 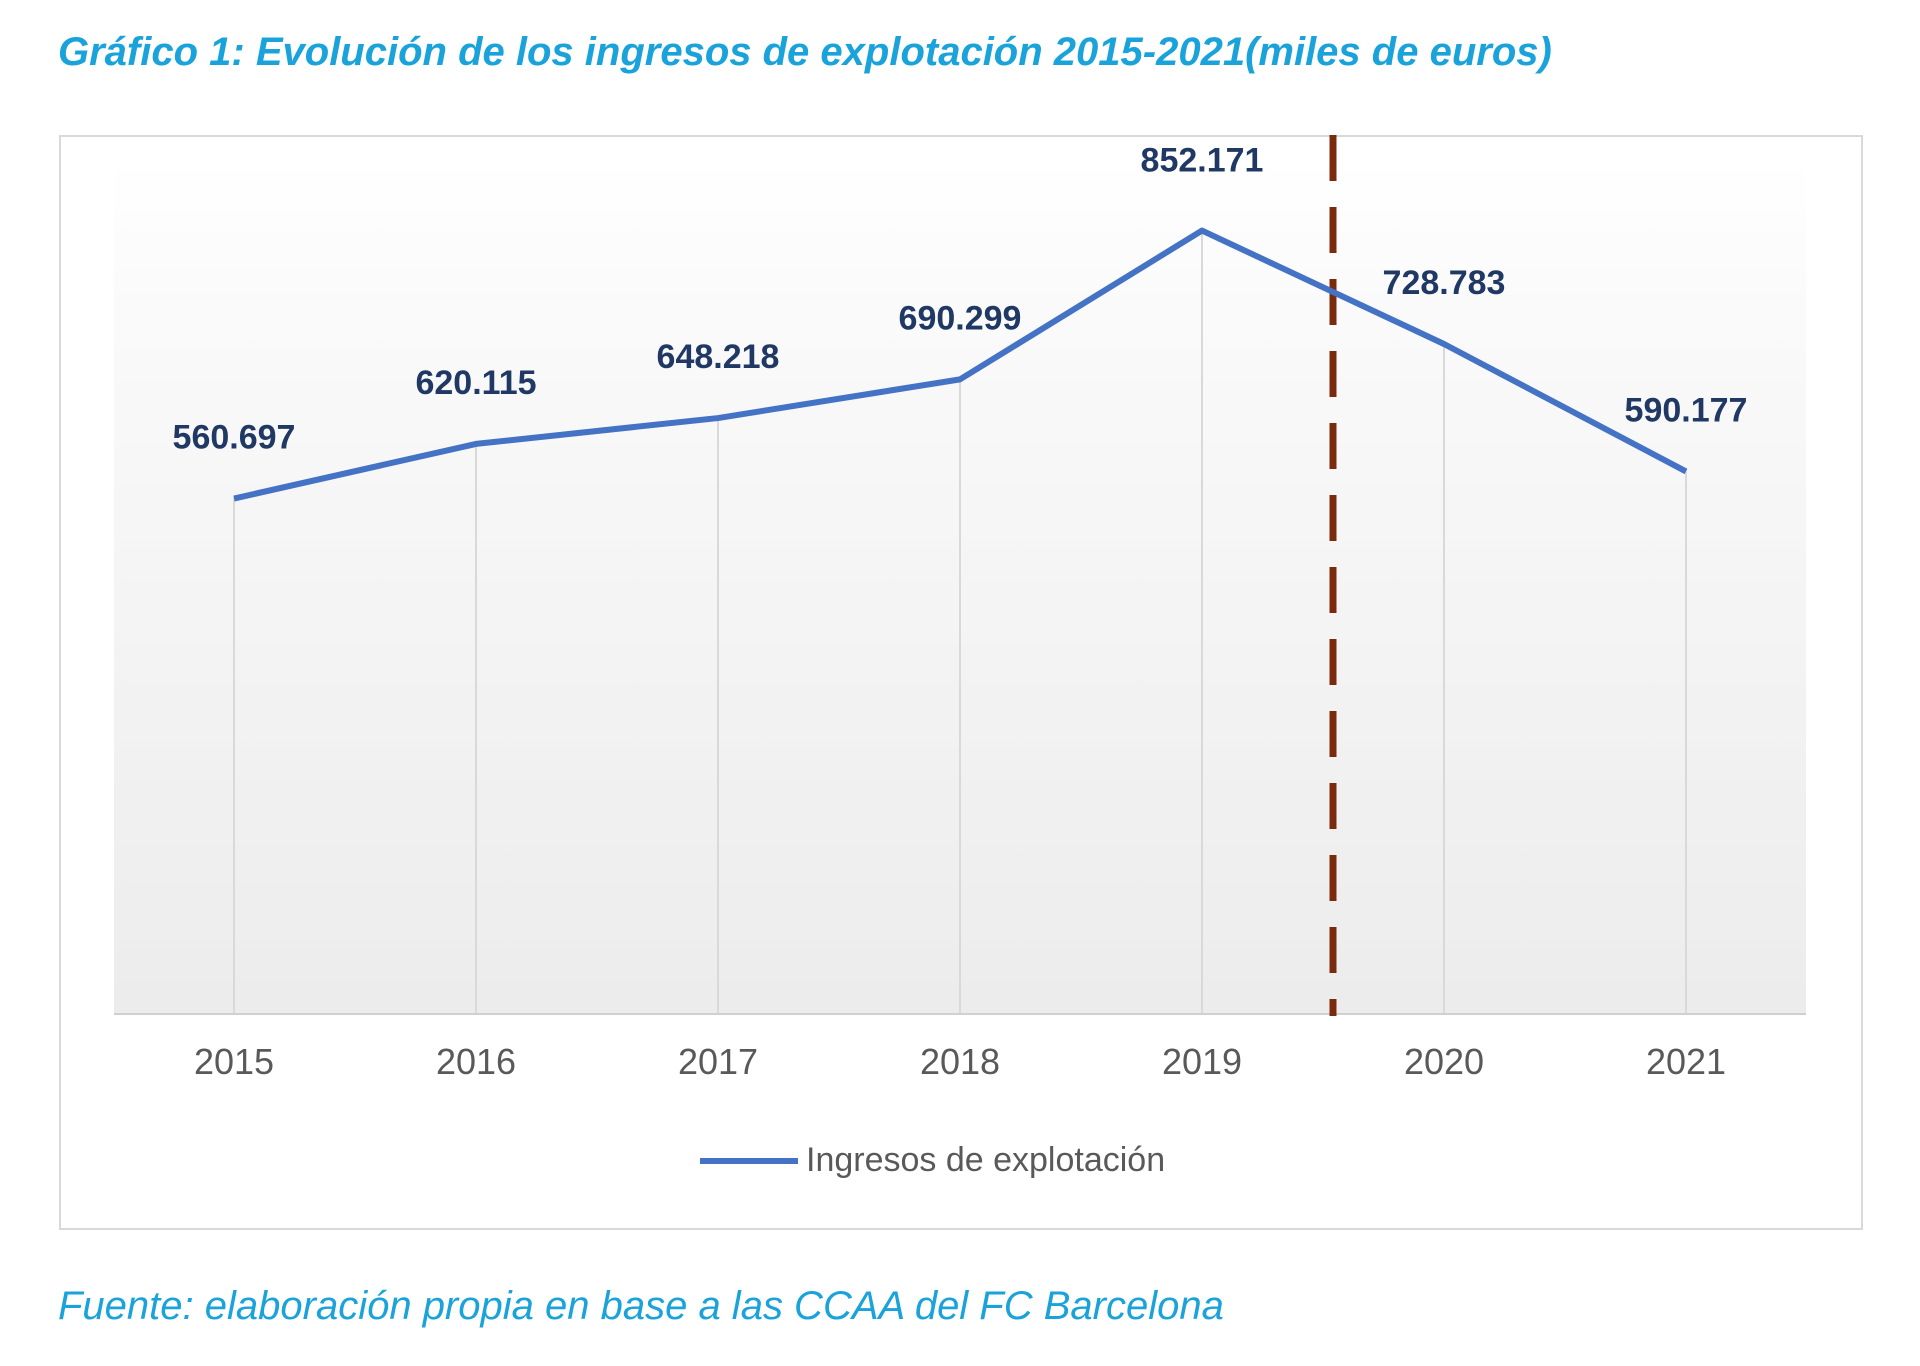 I want to click on data-label: 620.115, so click(x=475, y=383).